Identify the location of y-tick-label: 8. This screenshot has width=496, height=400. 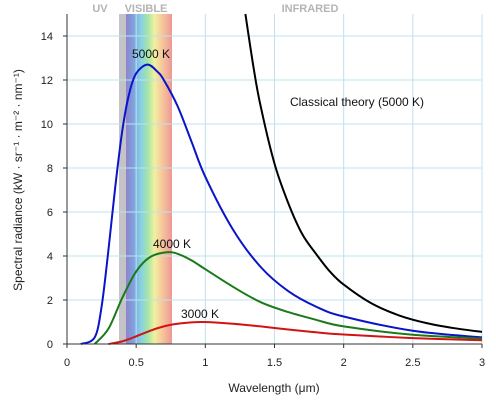
(50, 169).